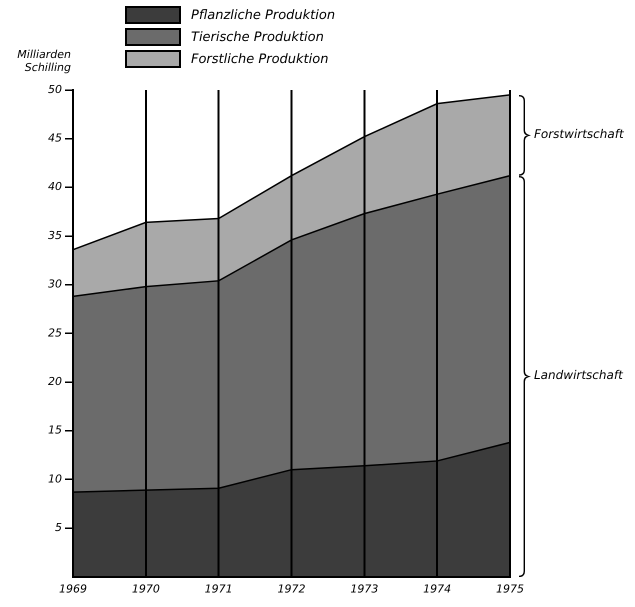  Describe the element at coordinates (55, 479) in the screenshot. I see `y-tick-label: 10` at that location.